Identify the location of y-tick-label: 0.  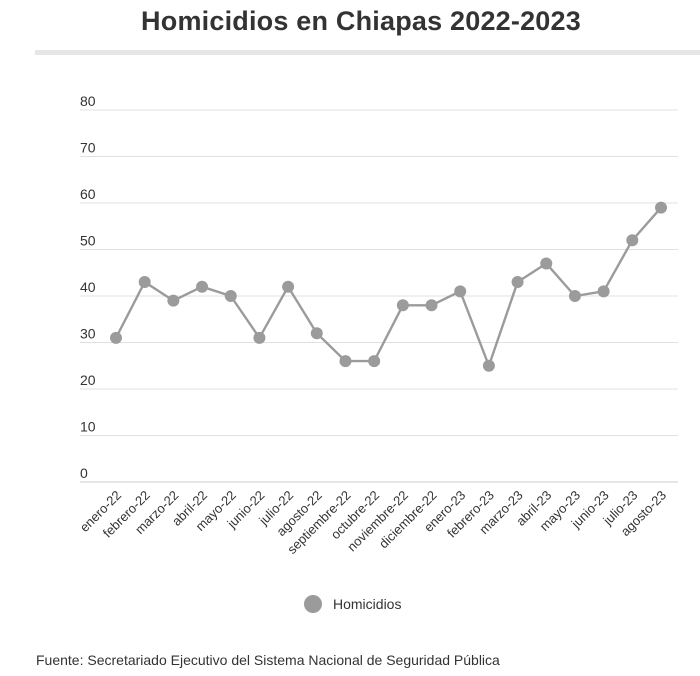
(84, 473).